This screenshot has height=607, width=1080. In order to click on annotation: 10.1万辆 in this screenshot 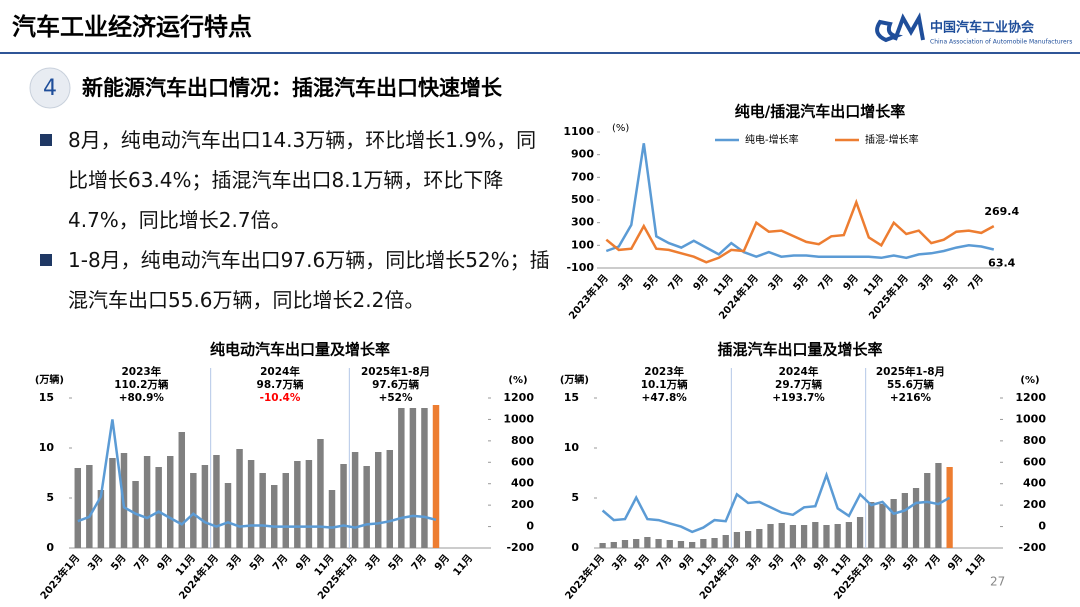, I will do `click(664, 384)`.